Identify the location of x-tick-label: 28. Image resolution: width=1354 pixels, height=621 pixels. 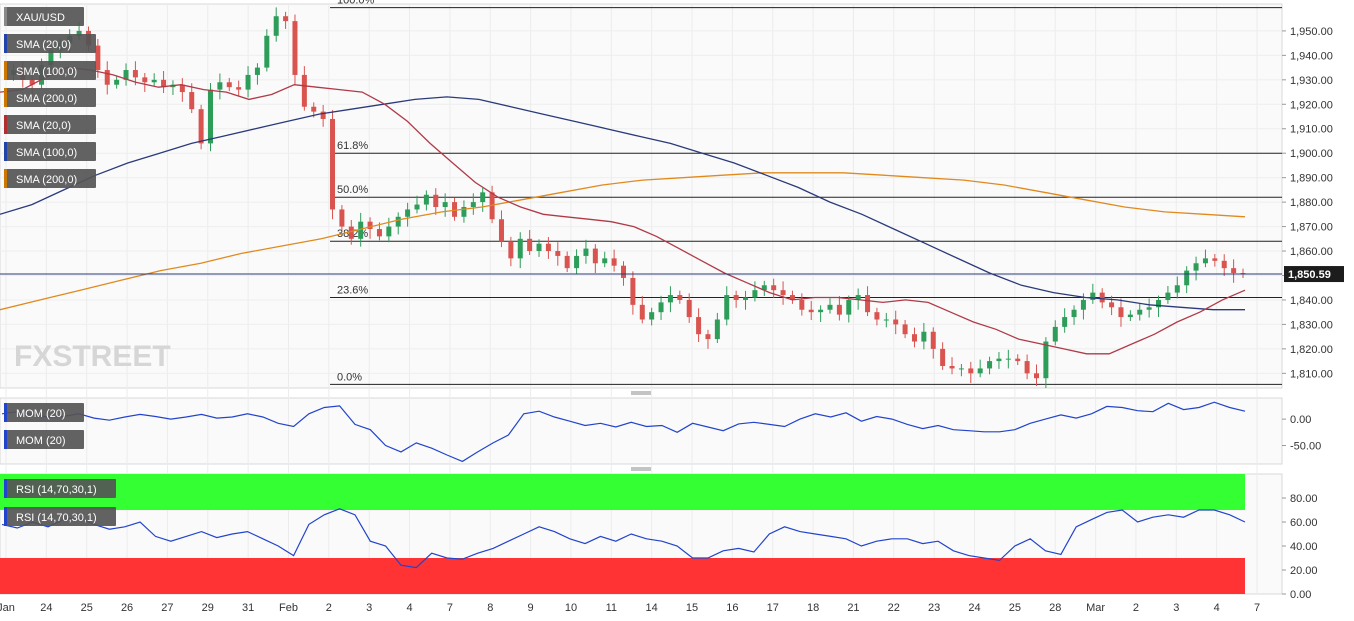
(1055, 608).